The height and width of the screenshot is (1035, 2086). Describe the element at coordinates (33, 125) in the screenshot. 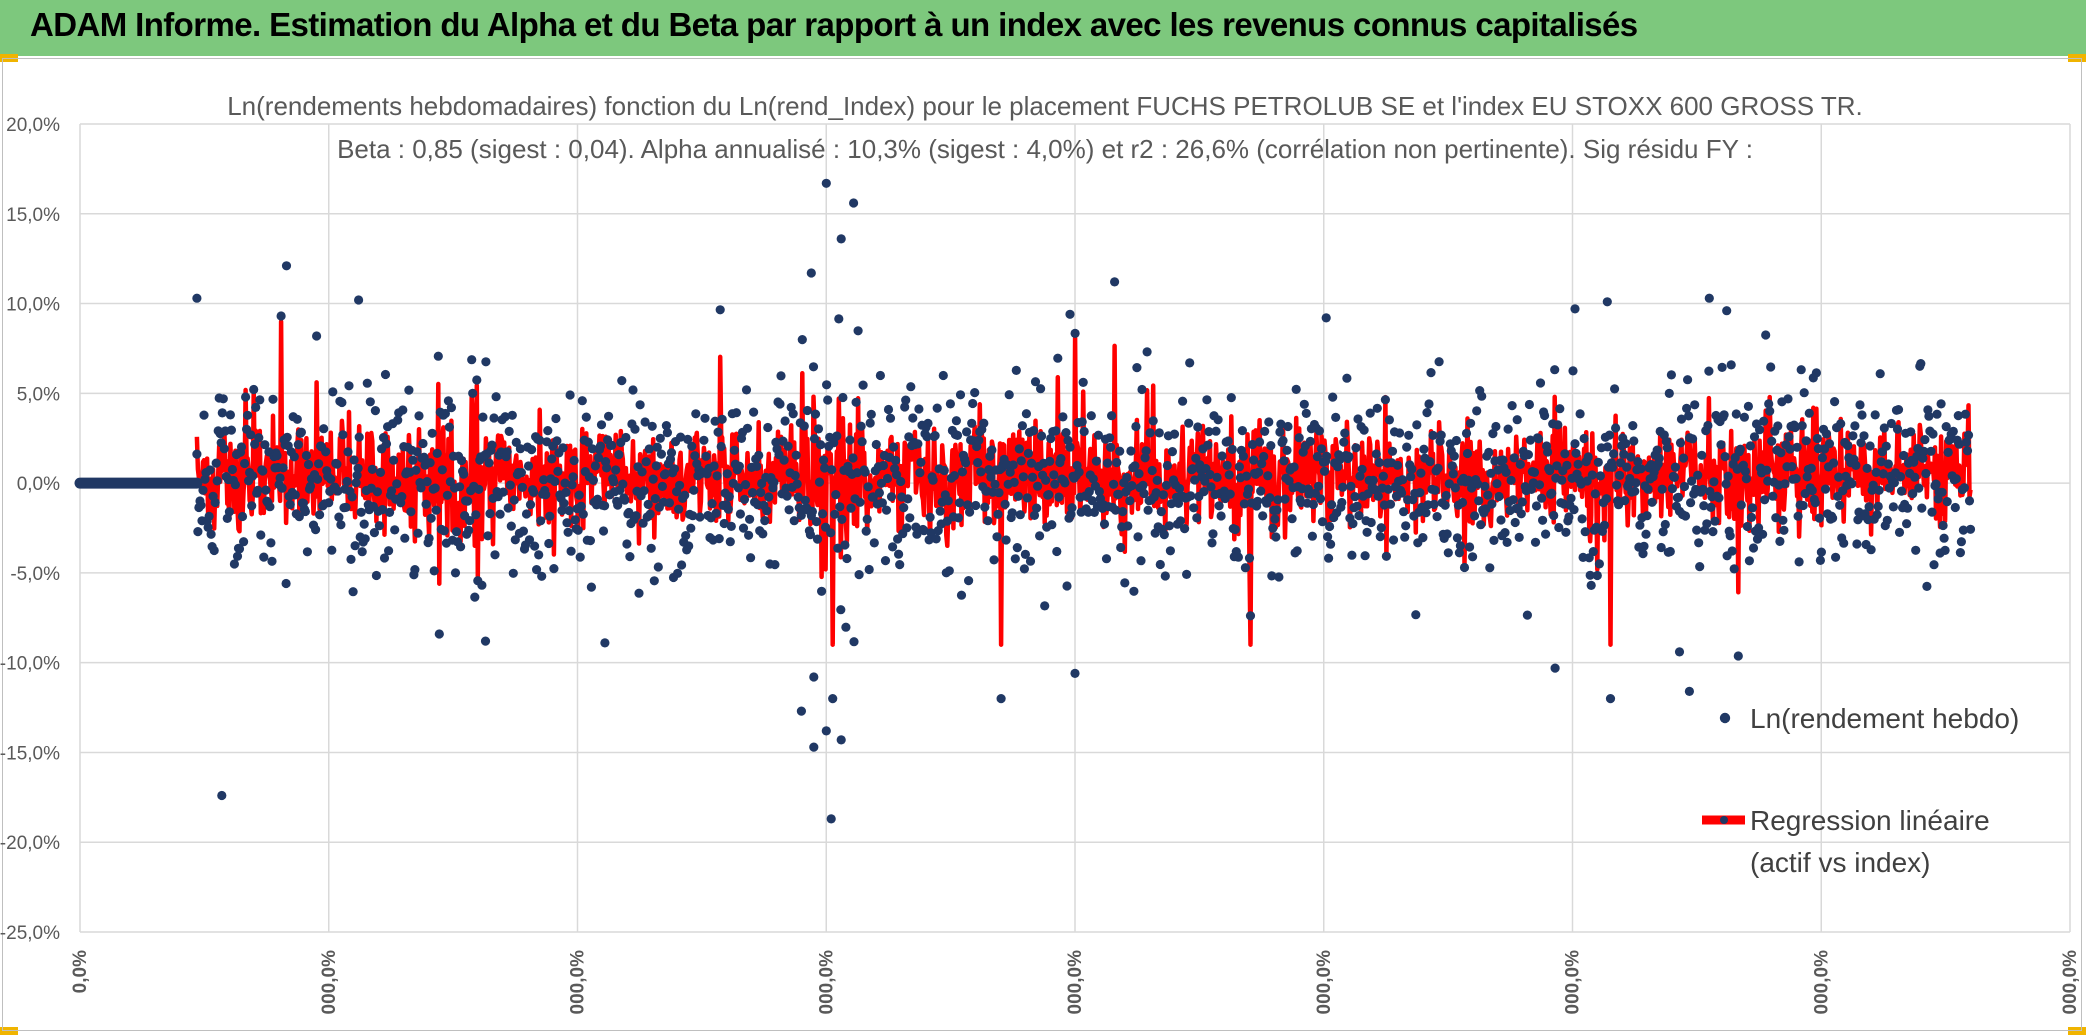

I see `y-tick-label: 20,0%` at that location.